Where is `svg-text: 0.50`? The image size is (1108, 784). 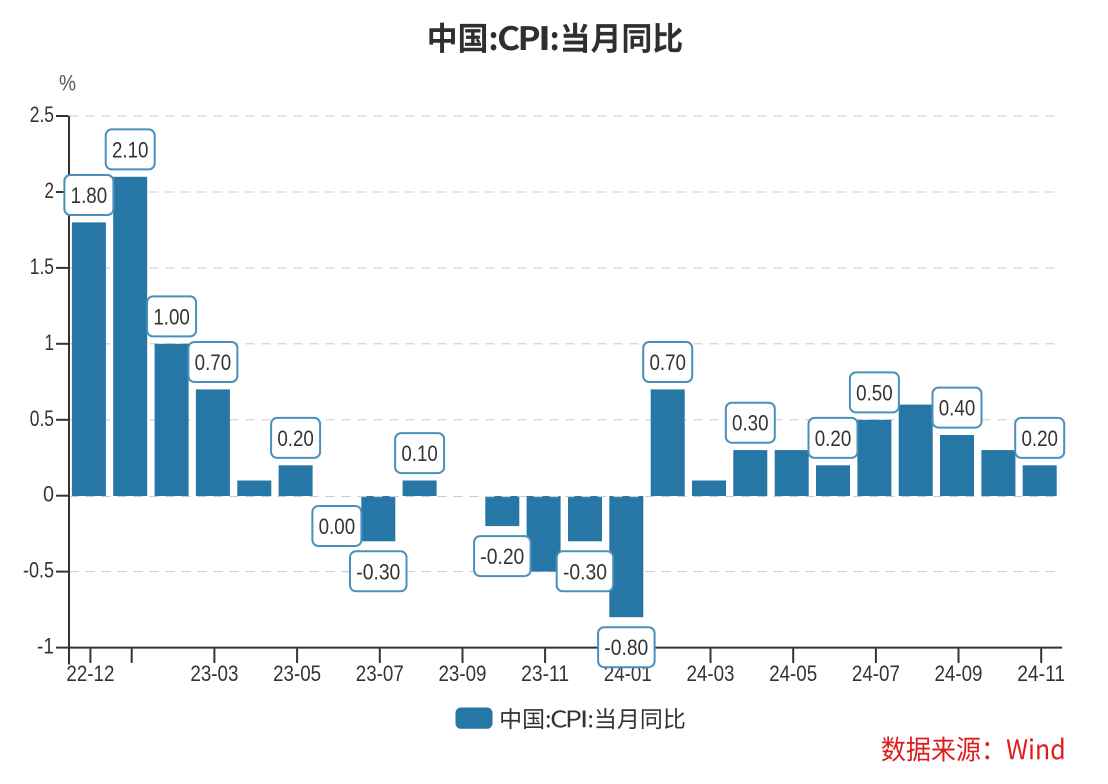
svg-text: 0.50 is located at coordinates (874, 392).